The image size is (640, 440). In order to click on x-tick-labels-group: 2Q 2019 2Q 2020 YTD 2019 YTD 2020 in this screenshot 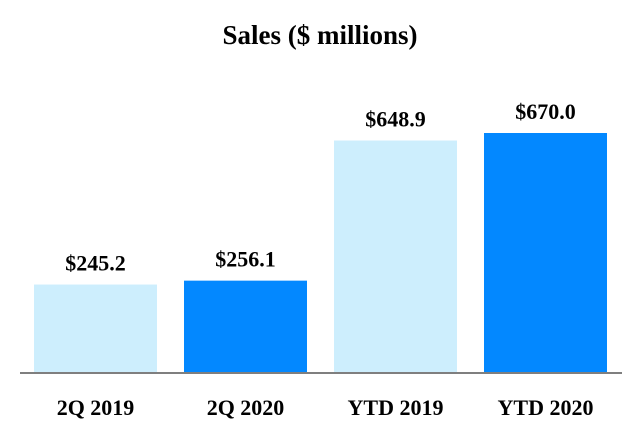, I will do `click(325, 407)`.